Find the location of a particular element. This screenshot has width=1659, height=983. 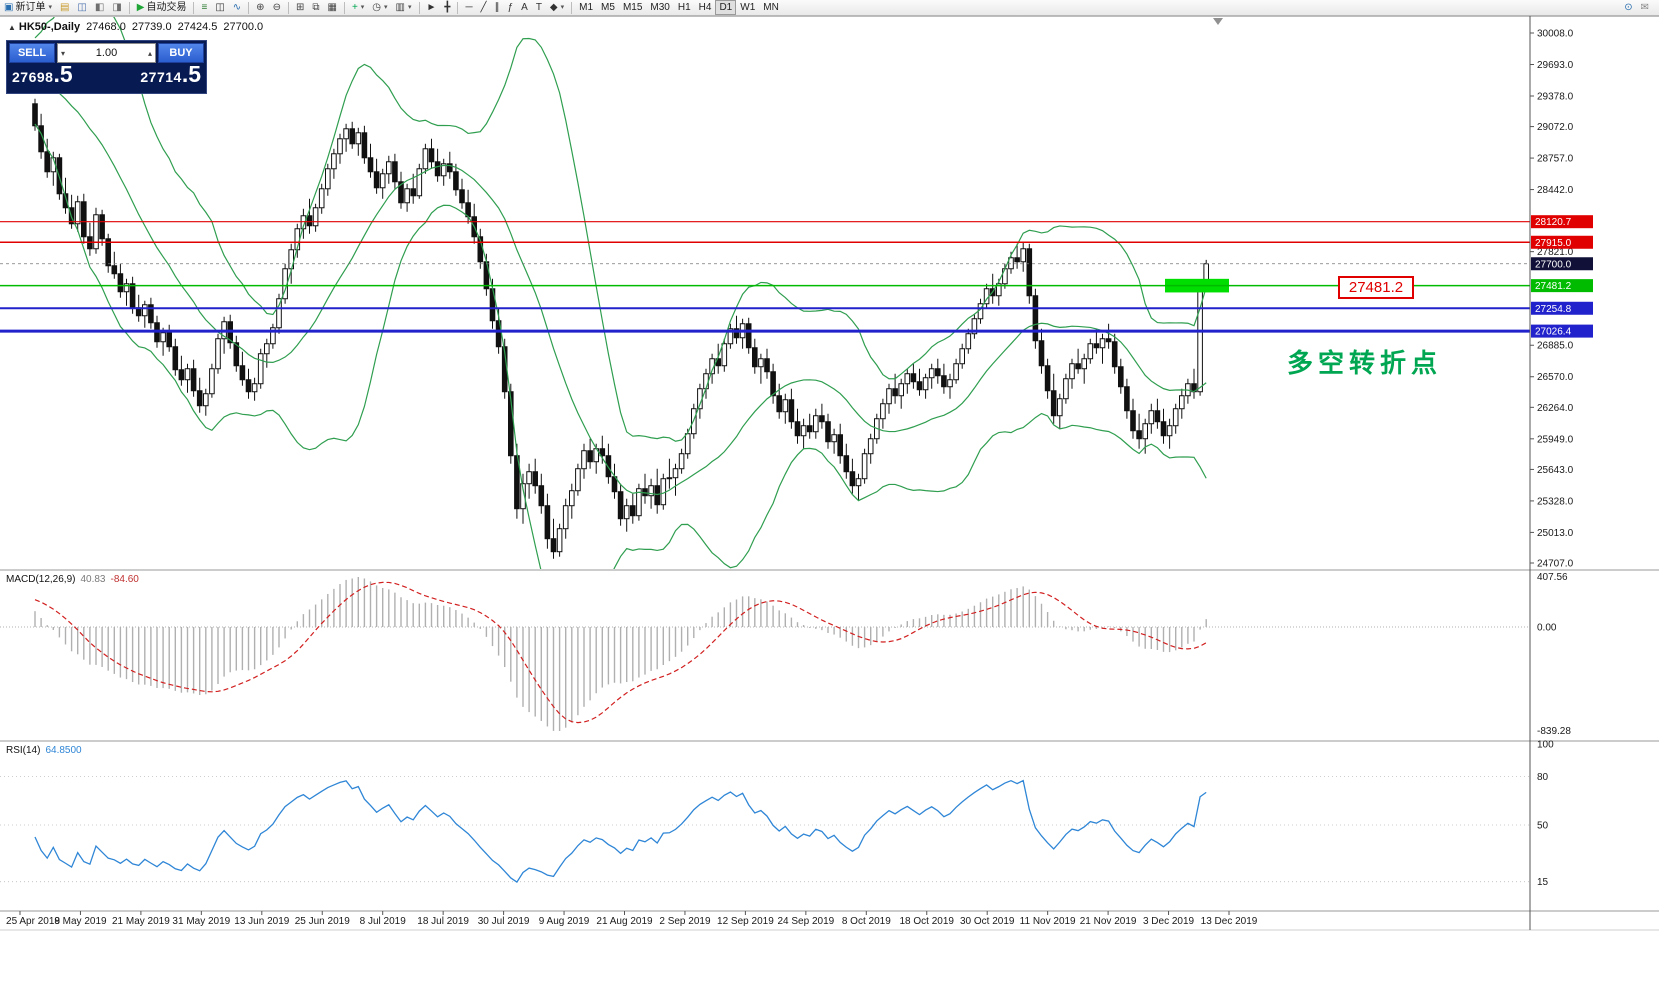

autotrading-button: ▶ 自动交易 is located at coordinates (162, 7).